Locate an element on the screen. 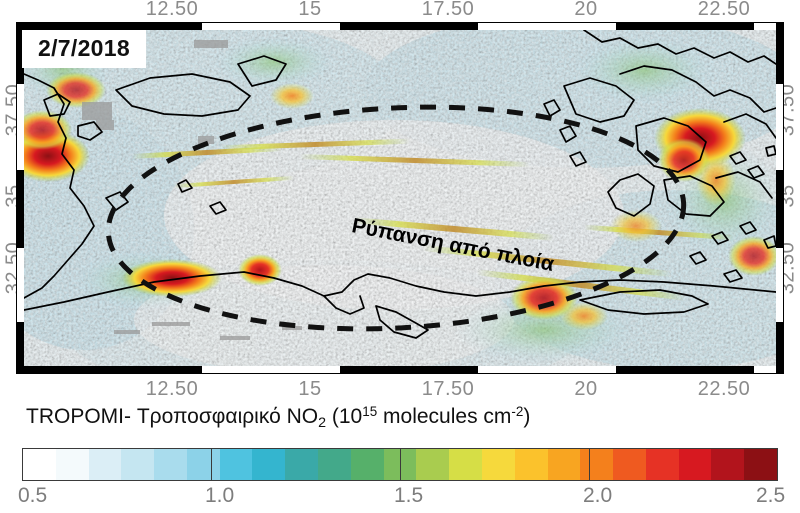 The image size is (800, 513). x-axis-tick-bottom-0: 12.50 is located at coordinates (172, 389).